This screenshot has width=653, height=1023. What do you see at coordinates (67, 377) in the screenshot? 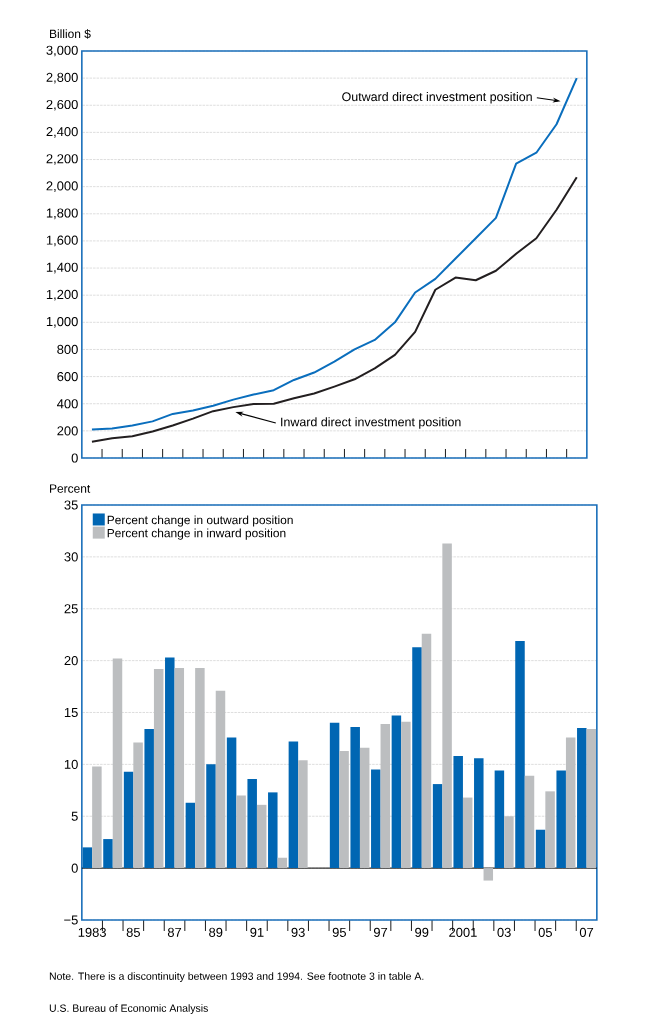
I see `y-tick-label: 600` at bounding box center [67, 377].